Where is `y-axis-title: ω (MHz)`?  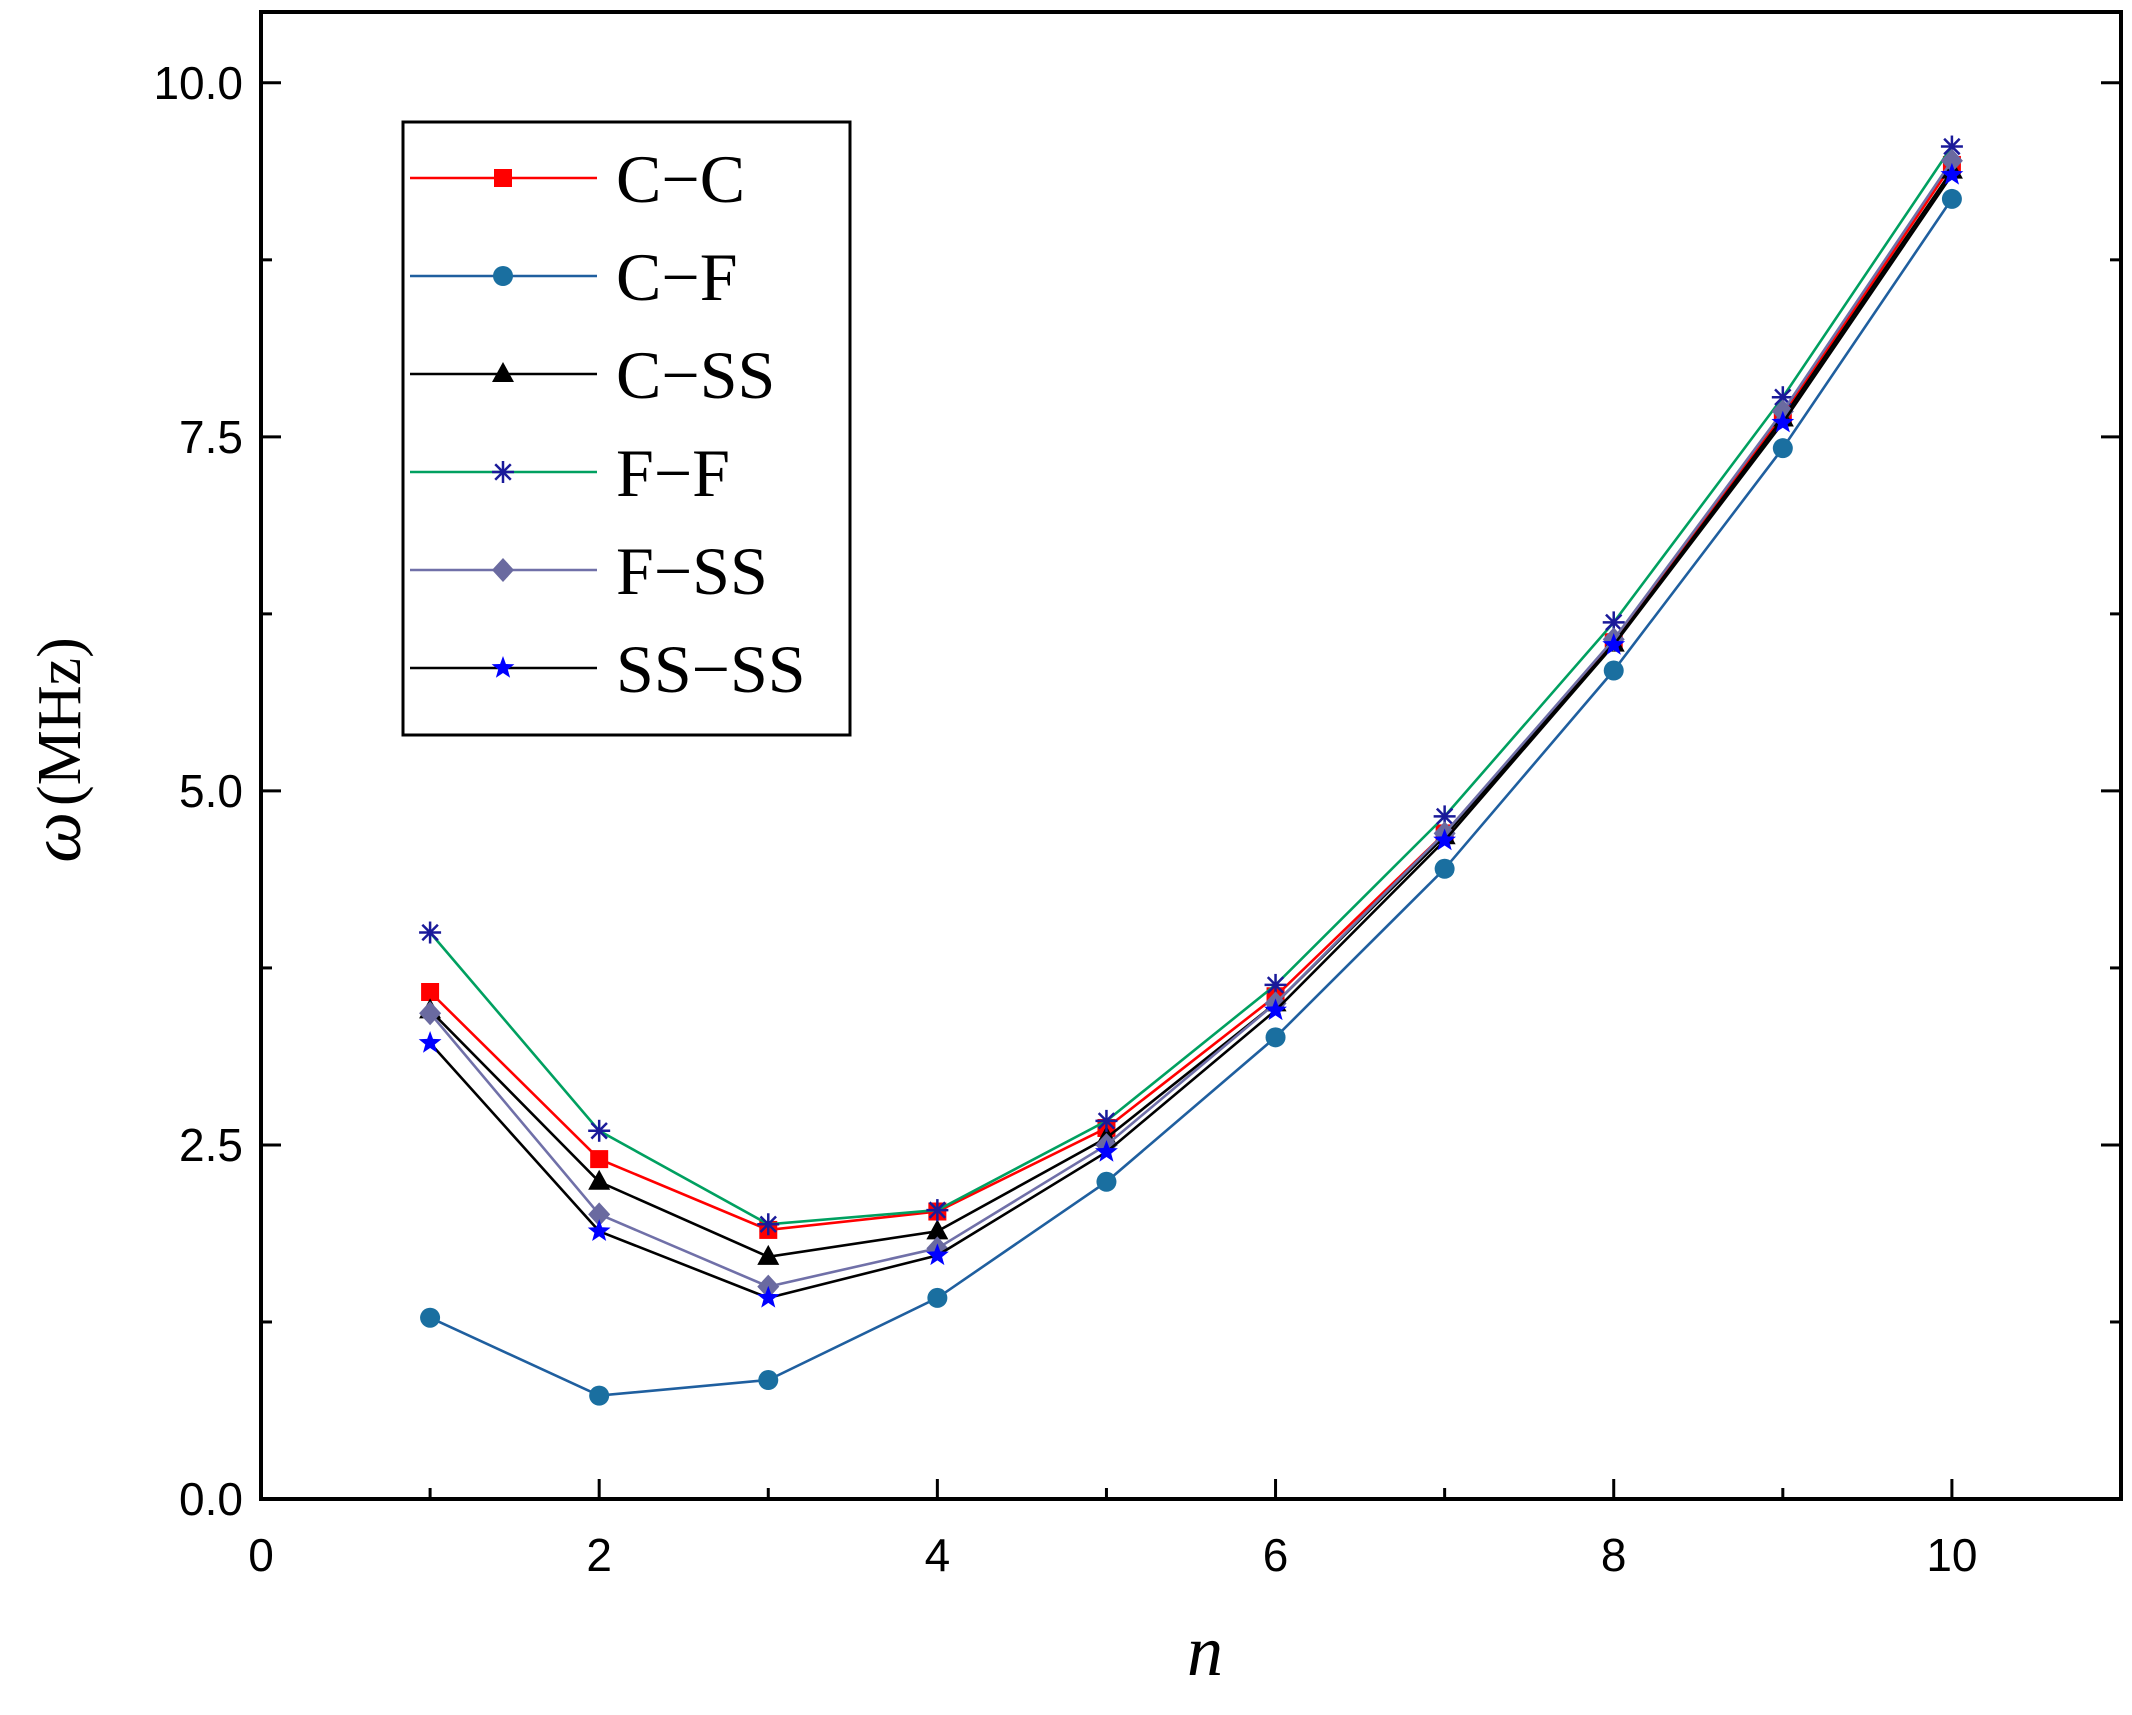 y-axis-title: ω (MHz) is located at coordinates (56, 750).